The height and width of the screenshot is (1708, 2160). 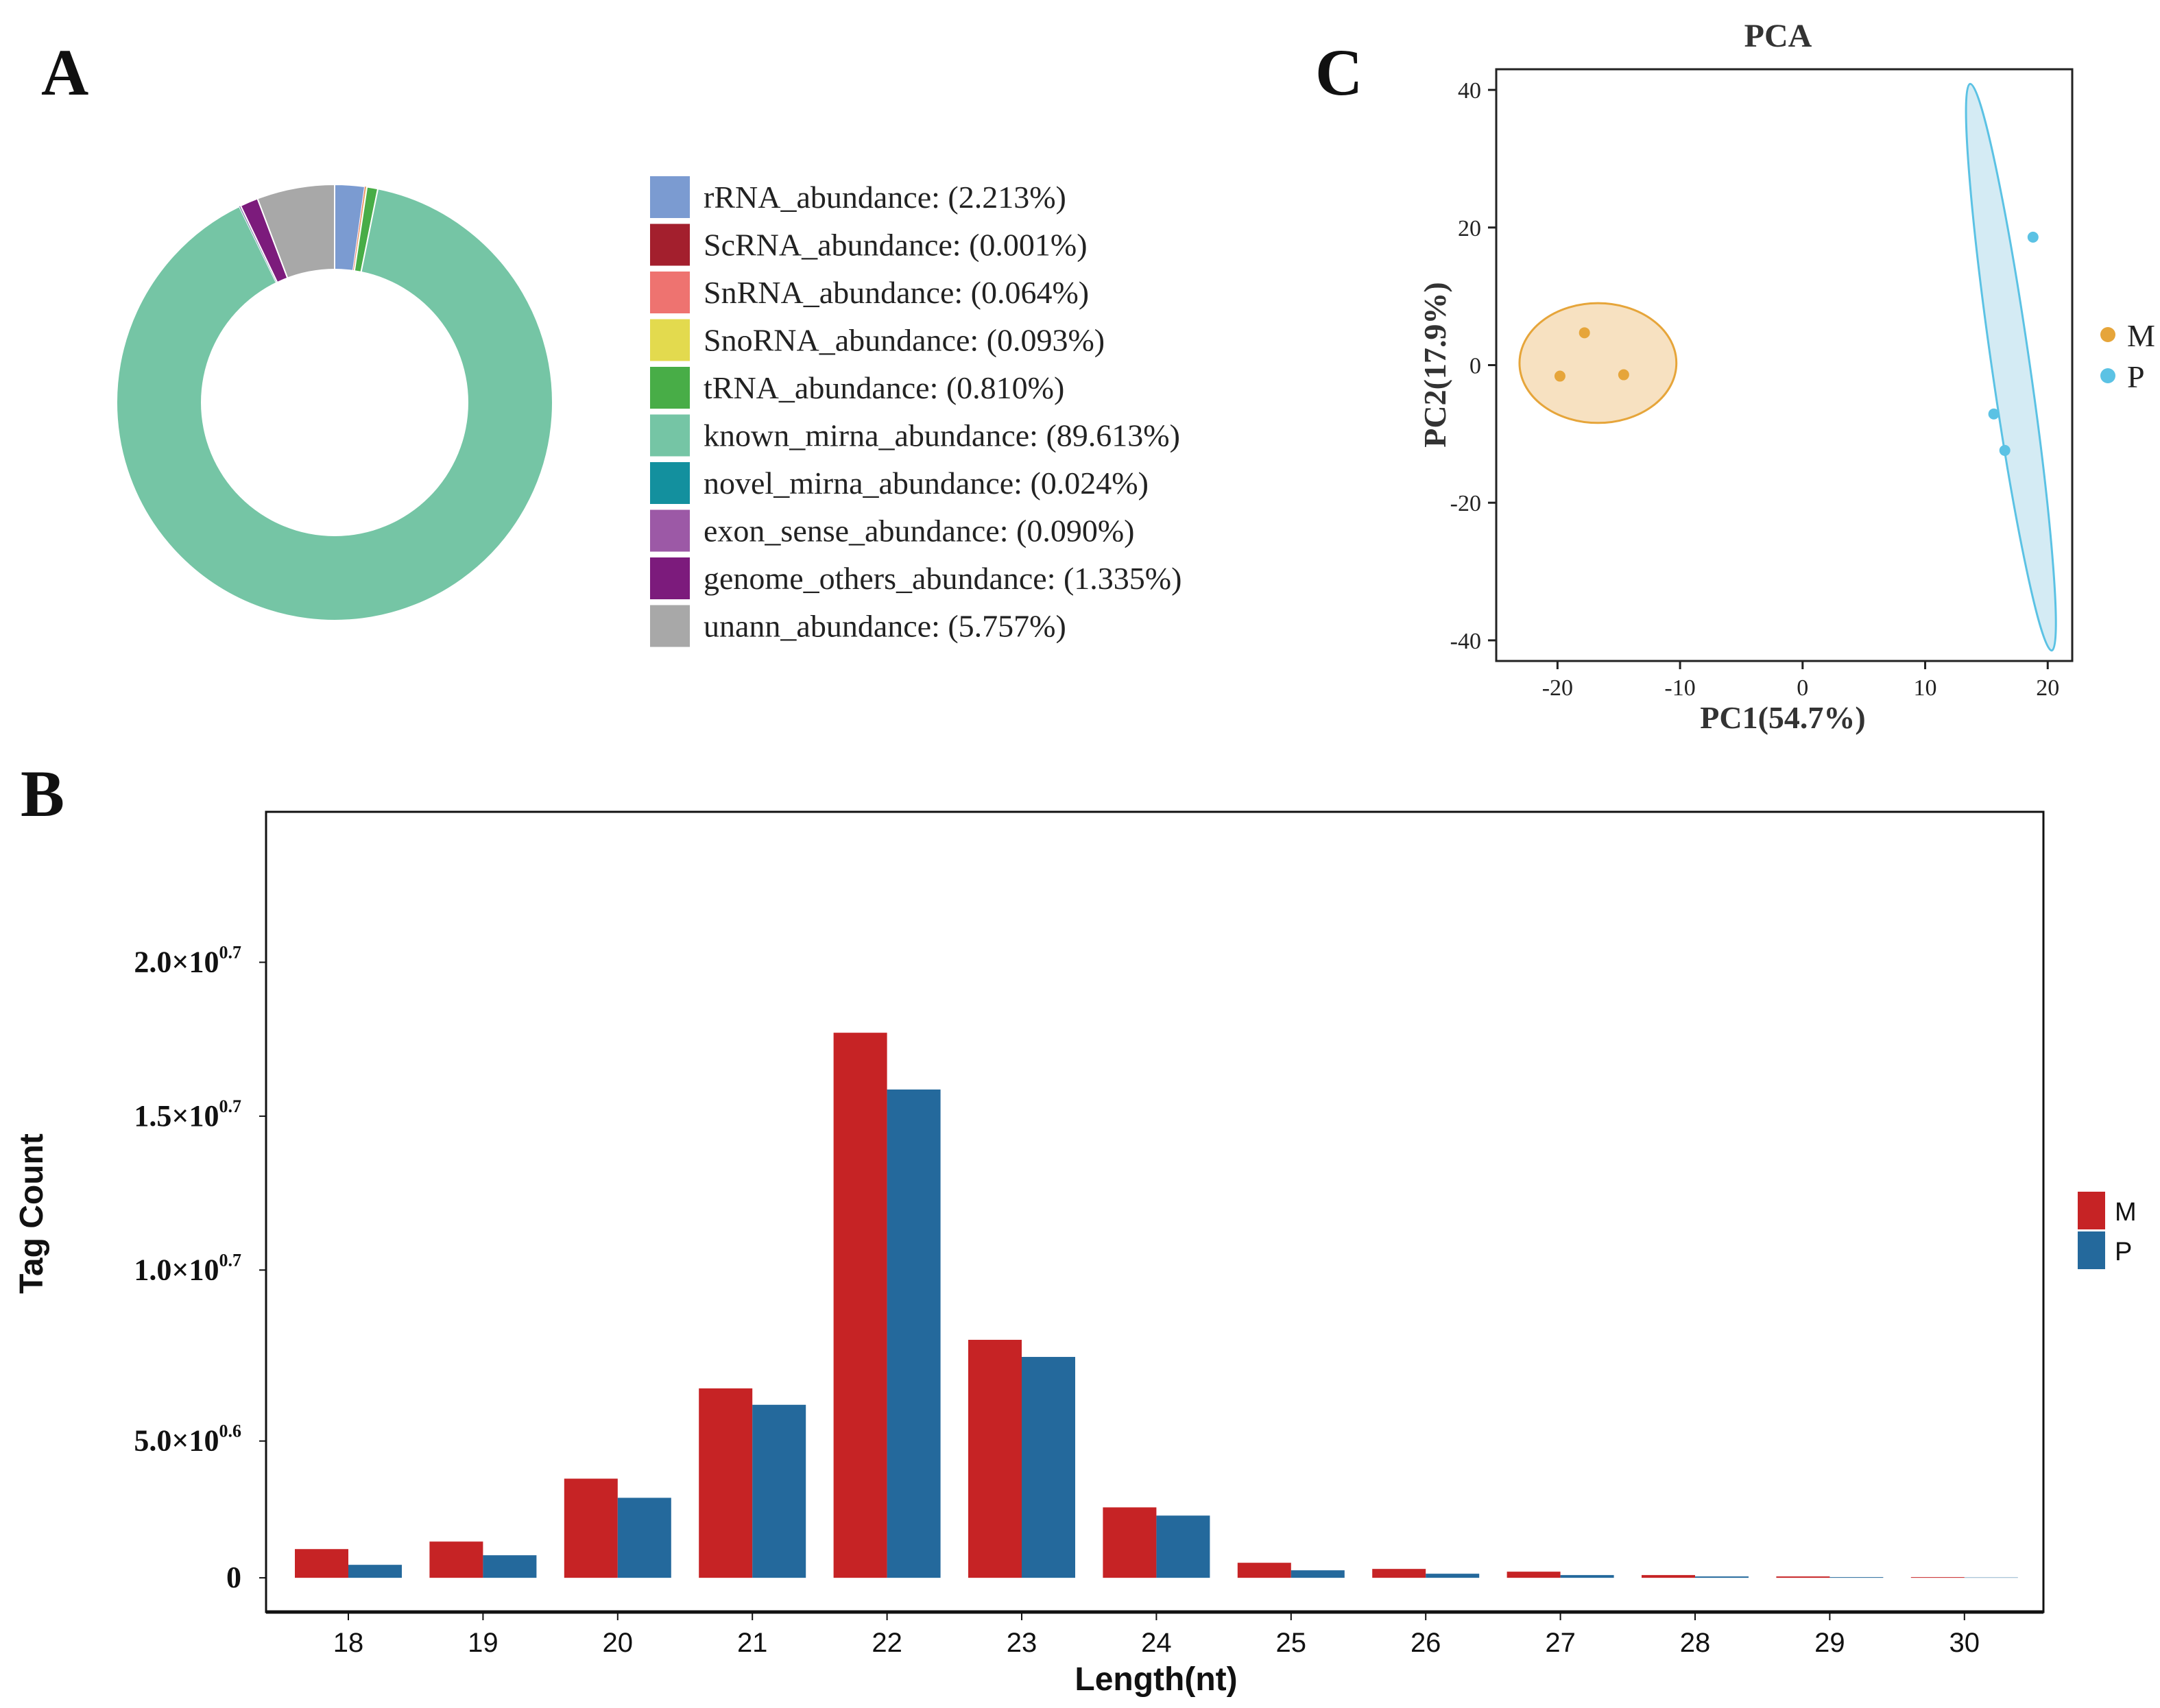 I want to click on legend-label: genome_others_abundance: (1.335%), so click(x=942, y=579).